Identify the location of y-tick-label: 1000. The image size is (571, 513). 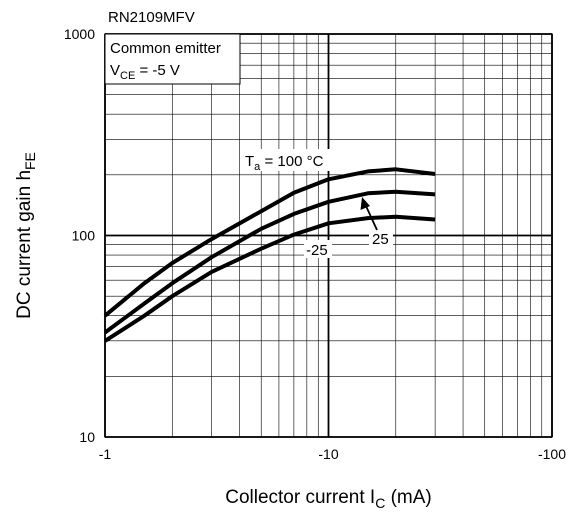
(79, 34).